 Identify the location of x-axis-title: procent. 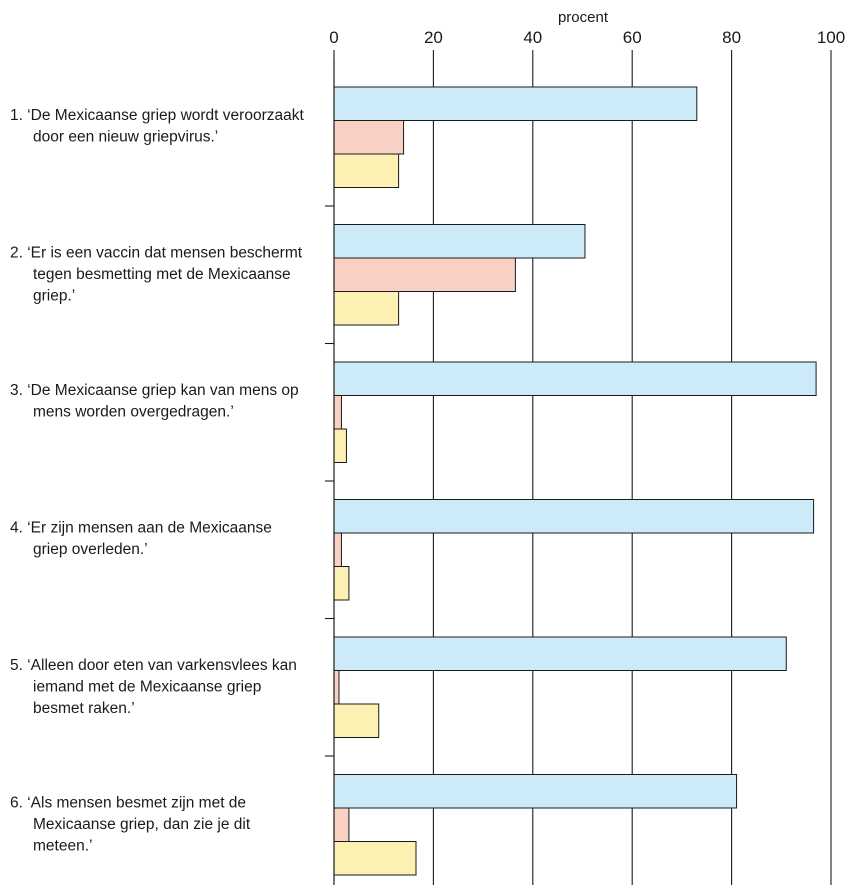
(583, 17).